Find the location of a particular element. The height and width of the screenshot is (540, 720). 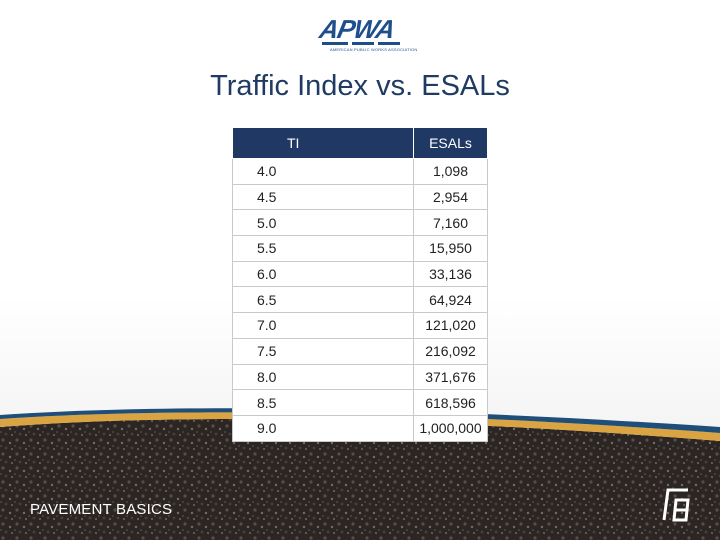

ti-cell: 8.0 is located at coordinates (323, 377).